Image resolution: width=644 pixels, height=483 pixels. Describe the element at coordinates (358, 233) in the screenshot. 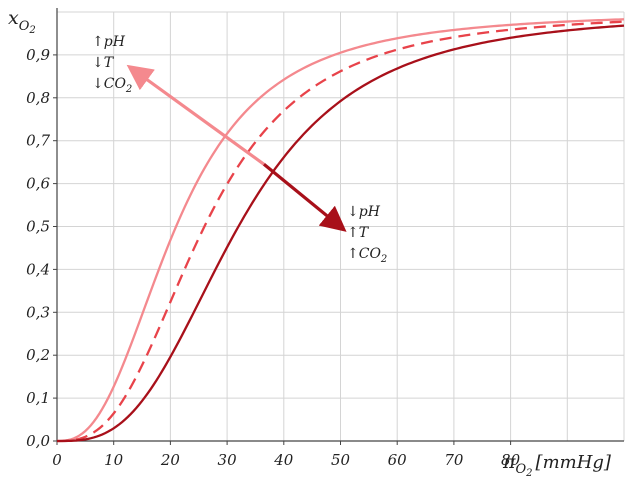

I see `annotation-text: ↑T` at that location.